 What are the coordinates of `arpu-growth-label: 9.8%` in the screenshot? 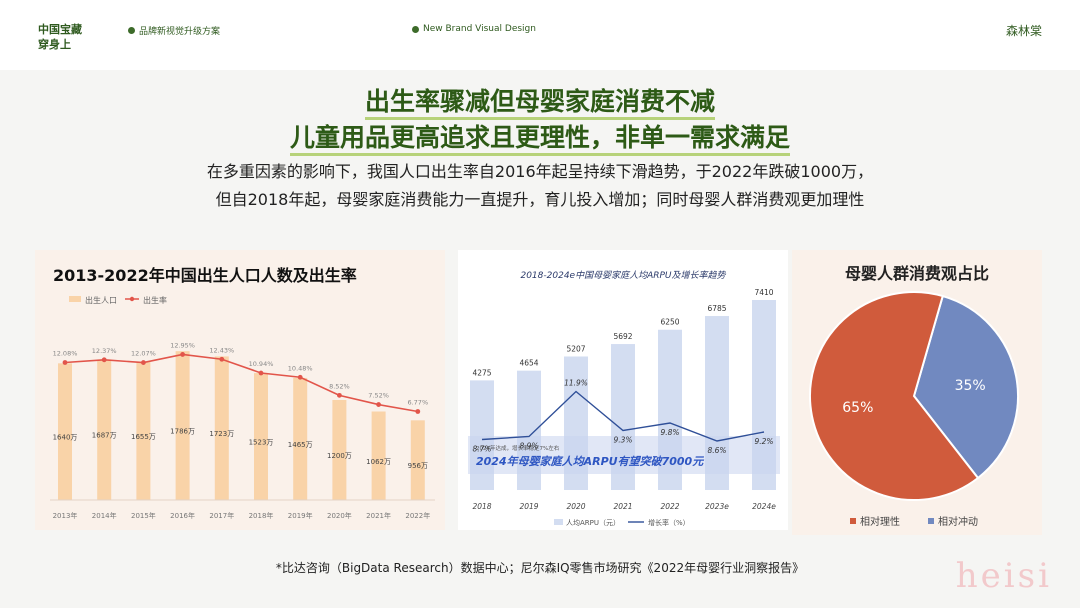 It's located at (669, 432).